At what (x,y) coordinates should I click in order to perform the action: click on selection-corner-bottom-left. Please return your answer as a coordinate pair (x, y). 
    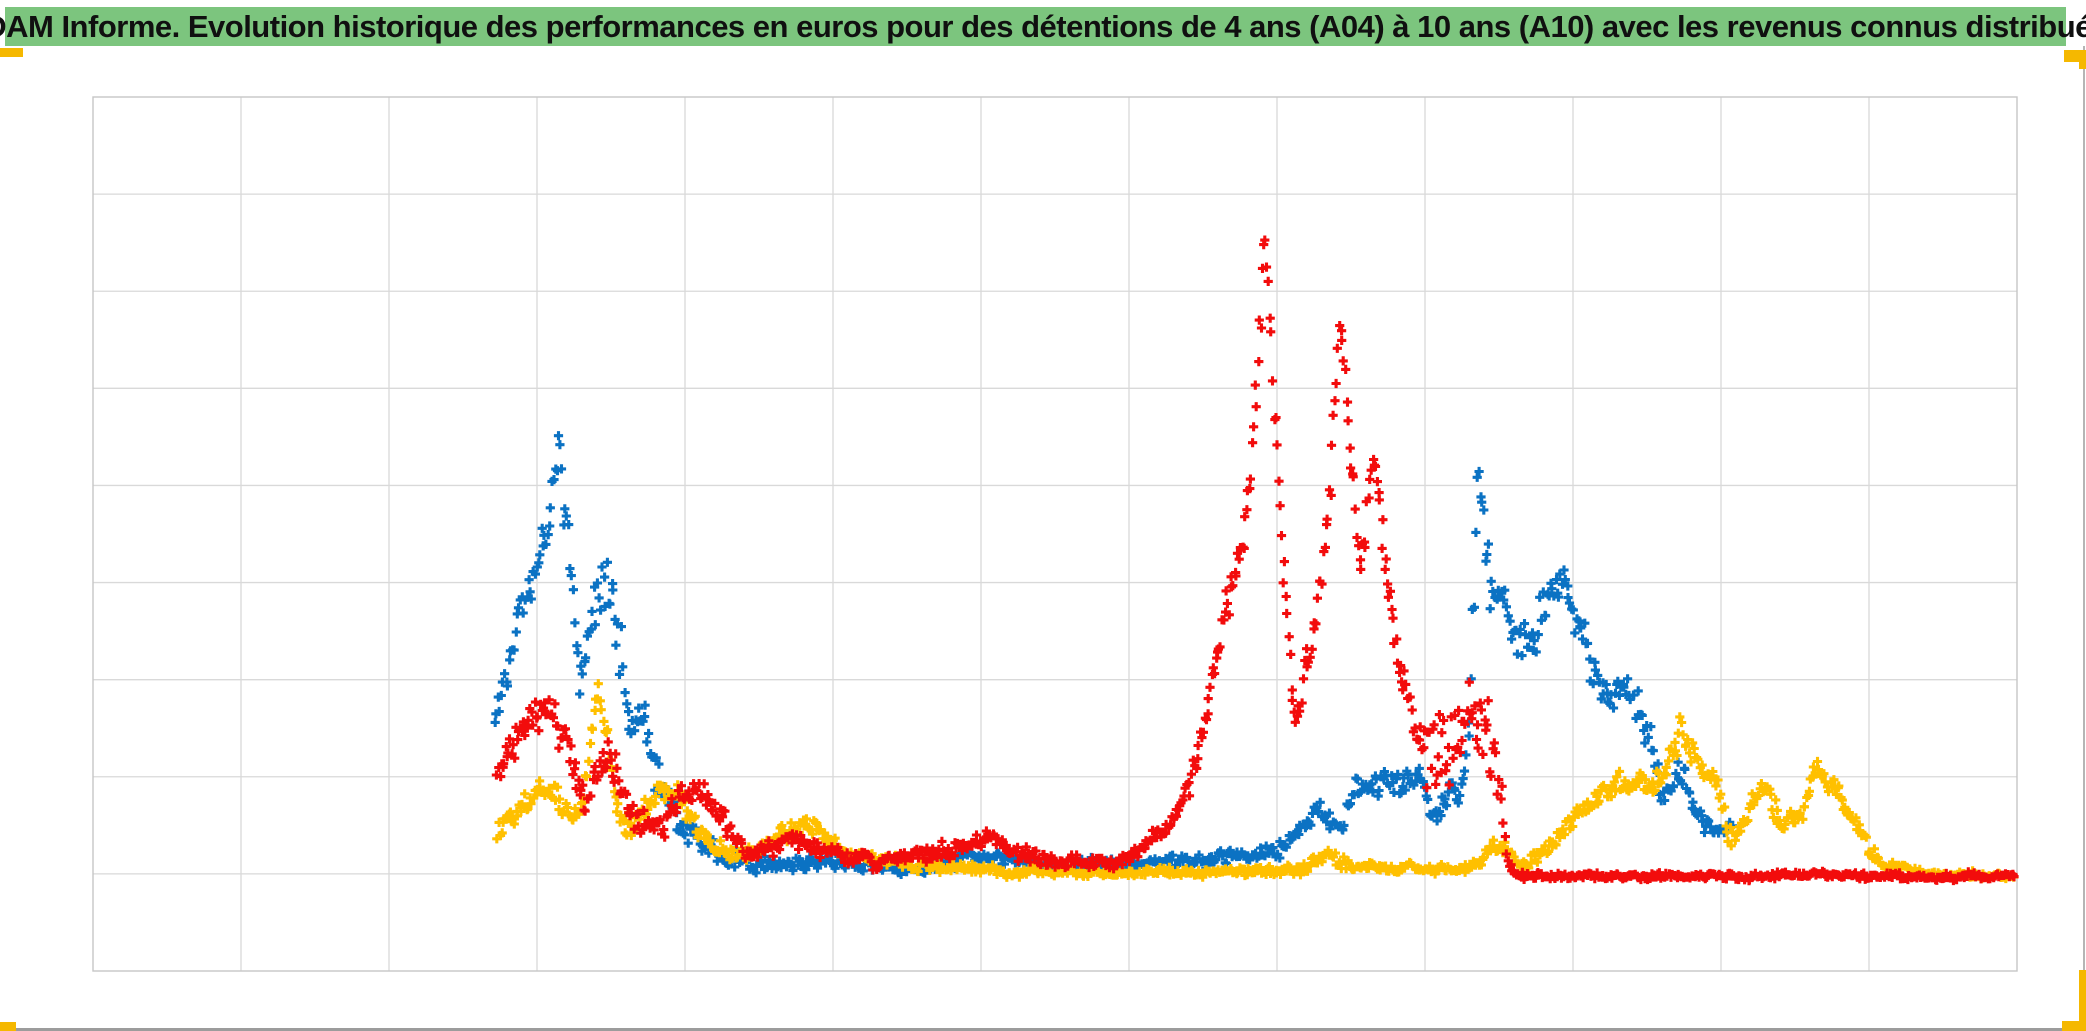
    Looking at the image, I should click on (8, 1026).